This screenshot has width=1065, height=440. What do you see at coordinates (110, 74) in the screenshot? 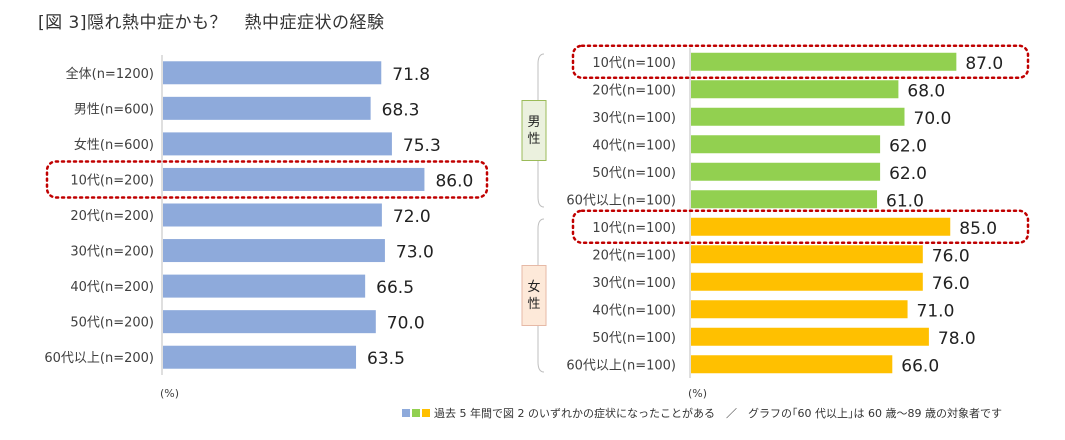
I see `left-category-label: 全体(n=1200)` at bounding box center [110, 74].